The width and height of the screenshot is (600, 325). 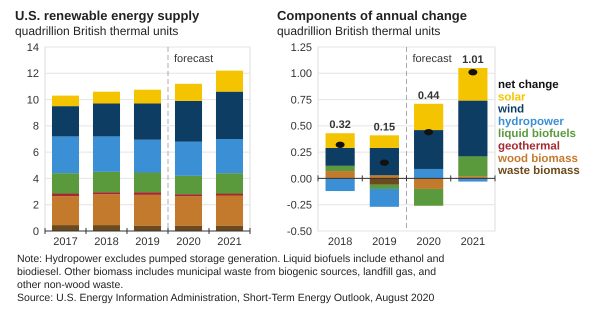 What do you see at coordinates (531, 122) in the screenshot?
I see `text: hydropower` at bounding box center [531, 122].